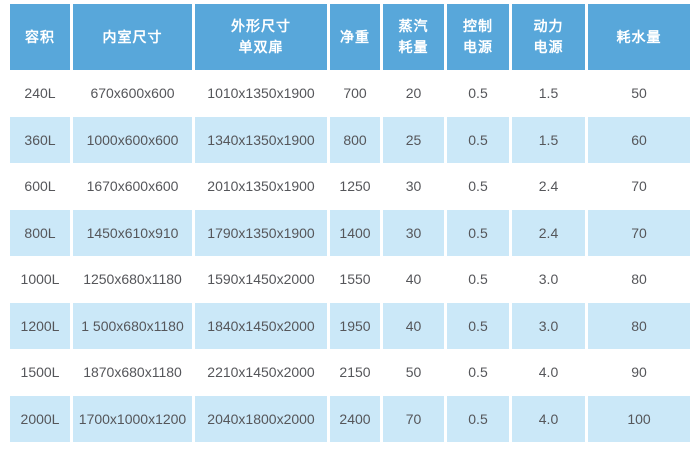 The image size is (698, 452). I want to click on table-cell: 1250x680x1180, so click(132, 279).